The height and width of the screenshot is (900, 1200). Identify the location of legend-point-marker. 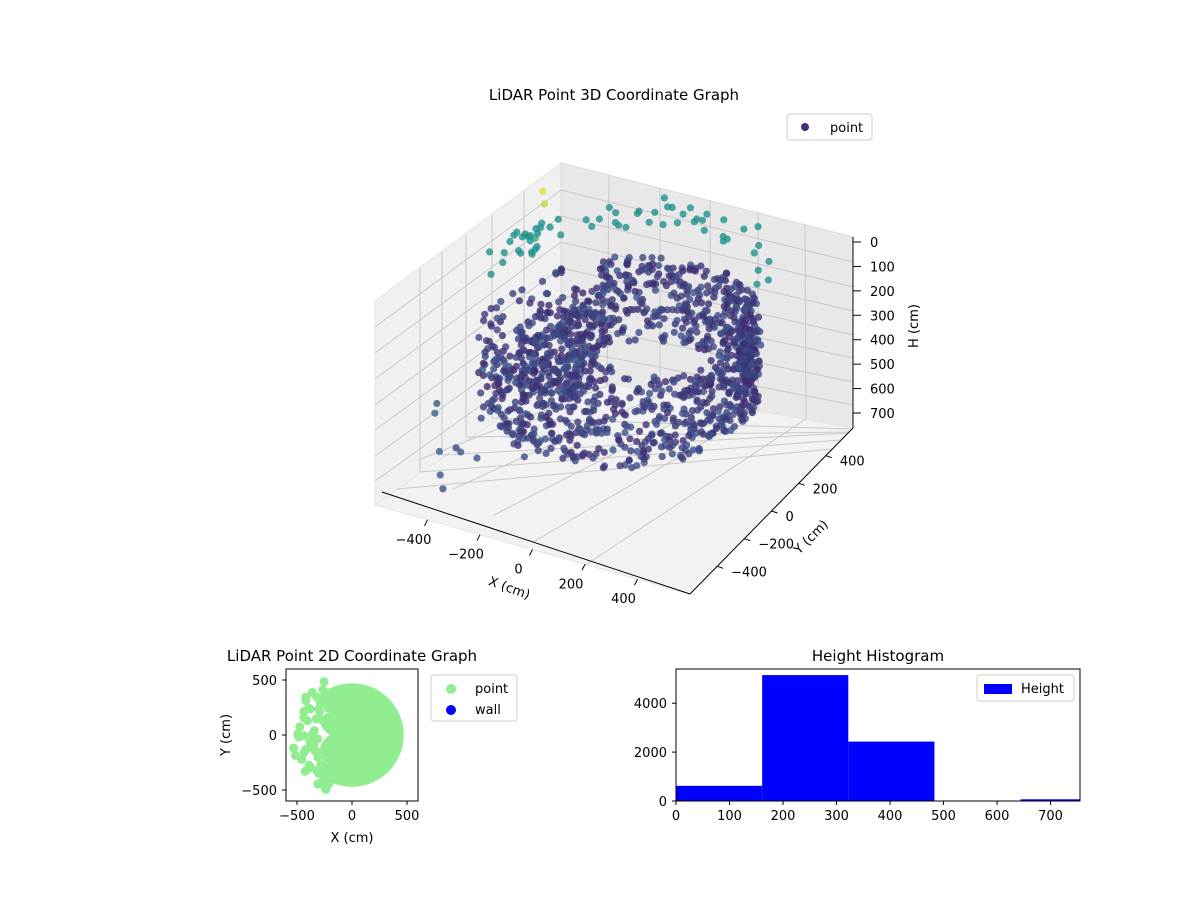
(805, 127).